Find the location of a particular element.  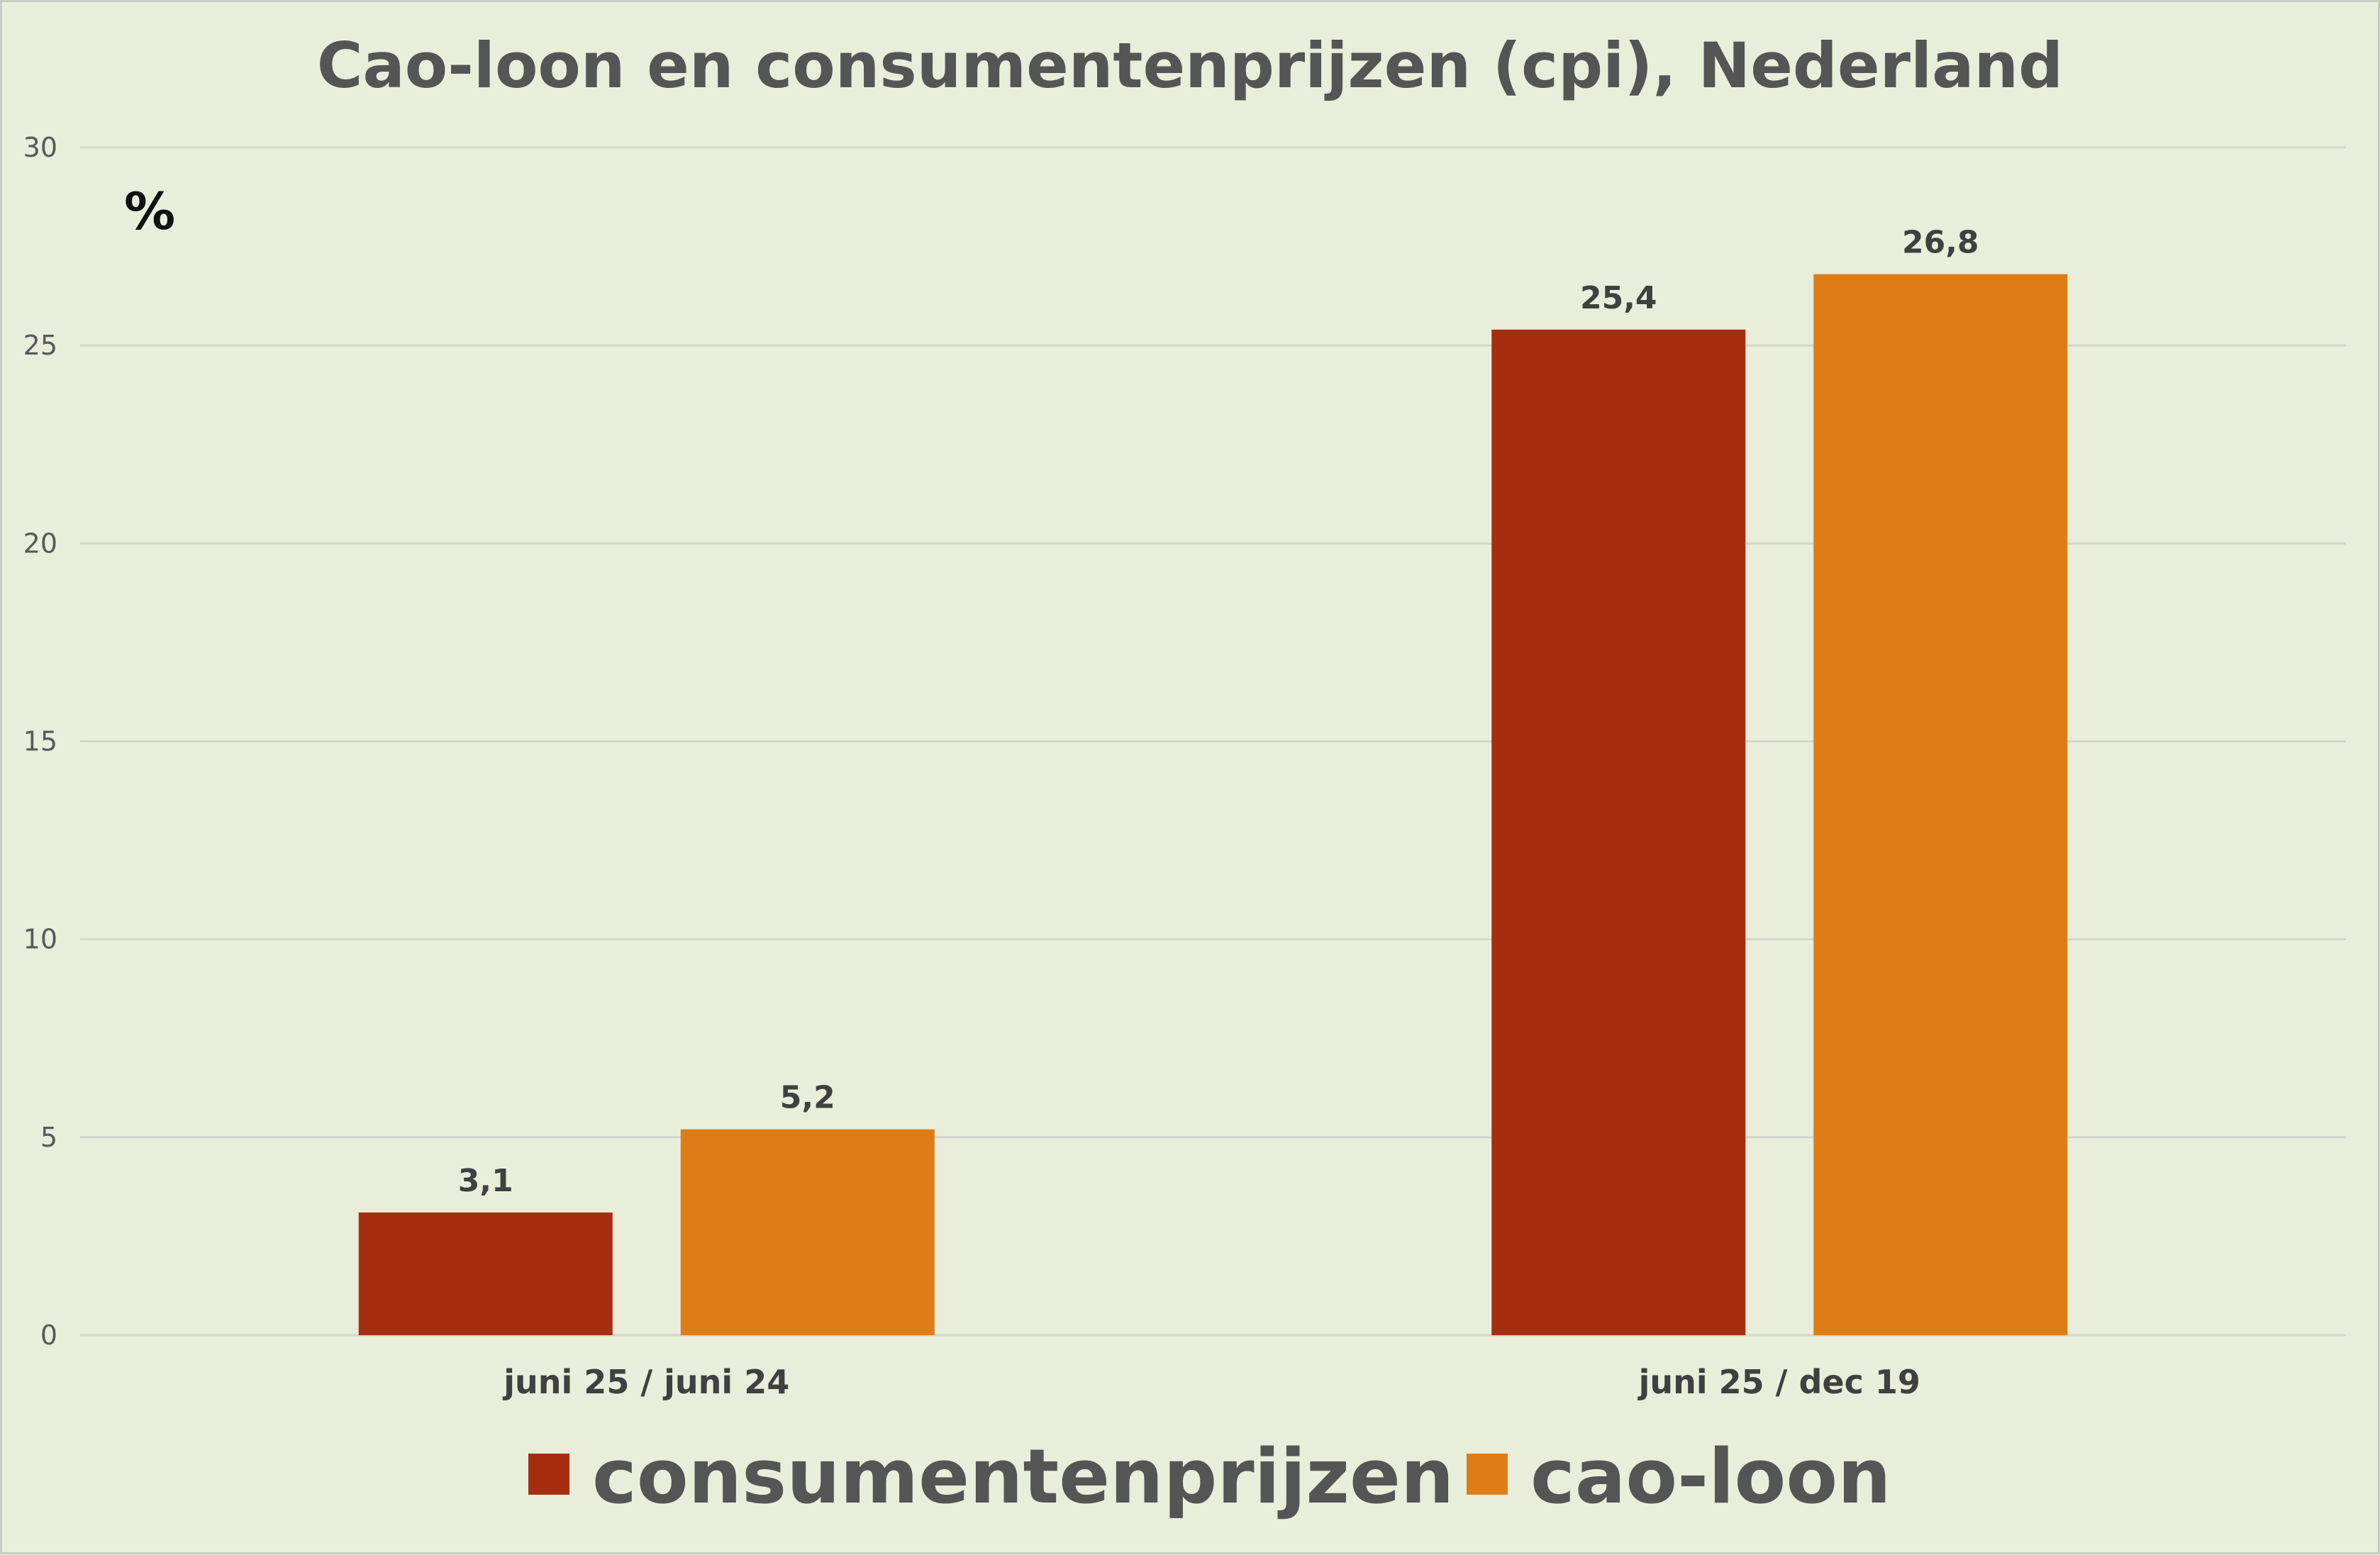

x-tick-label: juni 25 / juni 24 is located at coordinates (646, 1382).